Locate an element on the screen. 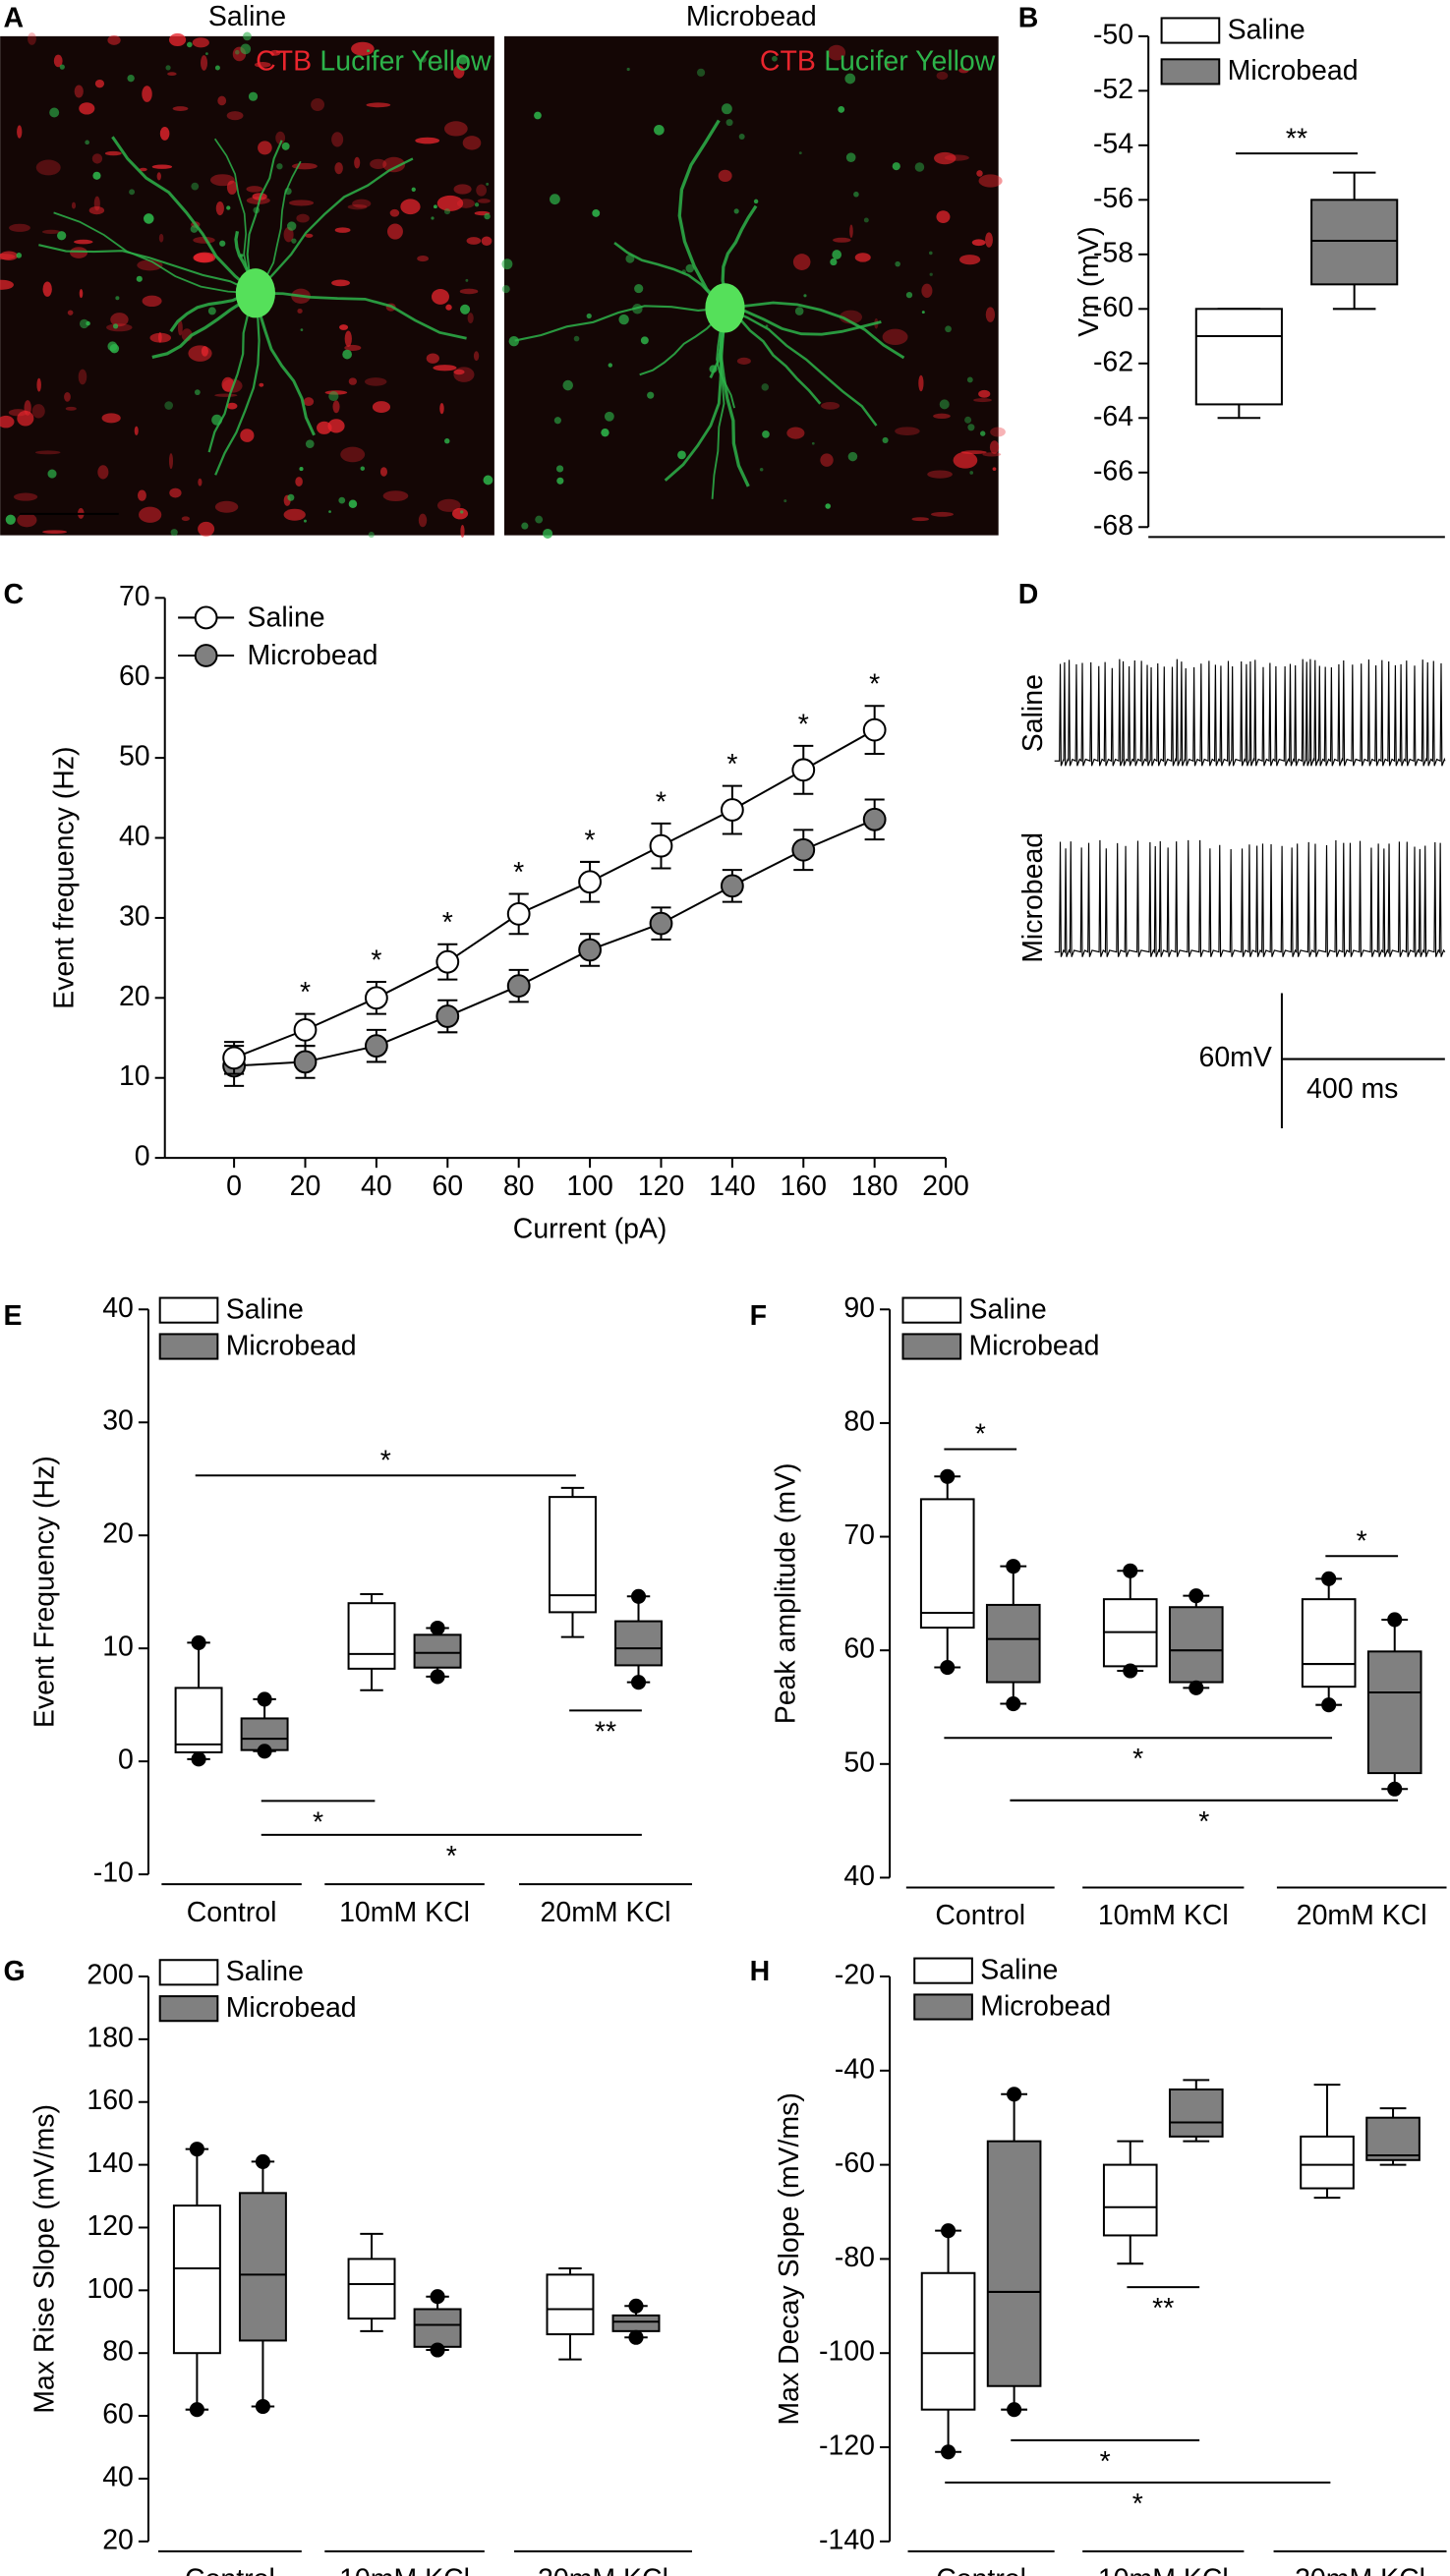  x-tick-label: 20 is located at coordinates (305, 1186).